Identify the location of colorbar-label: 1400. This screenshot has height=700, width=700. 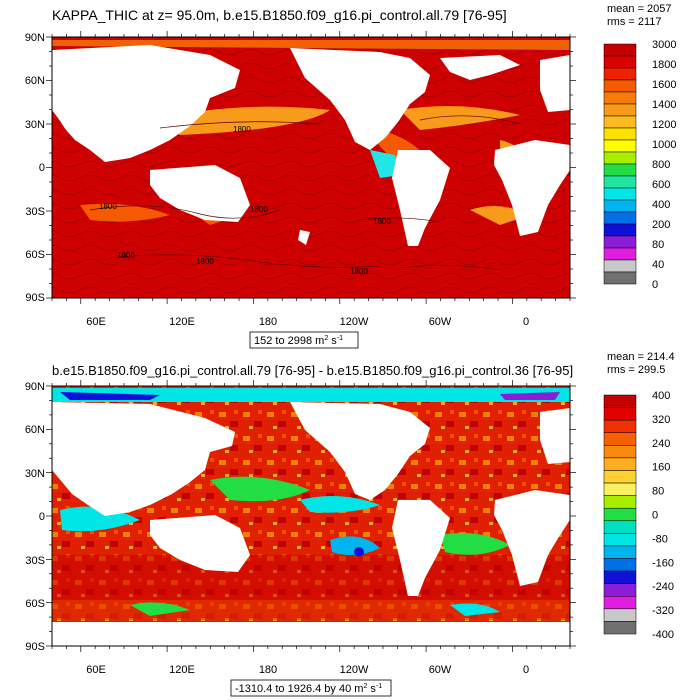
(664, 105).